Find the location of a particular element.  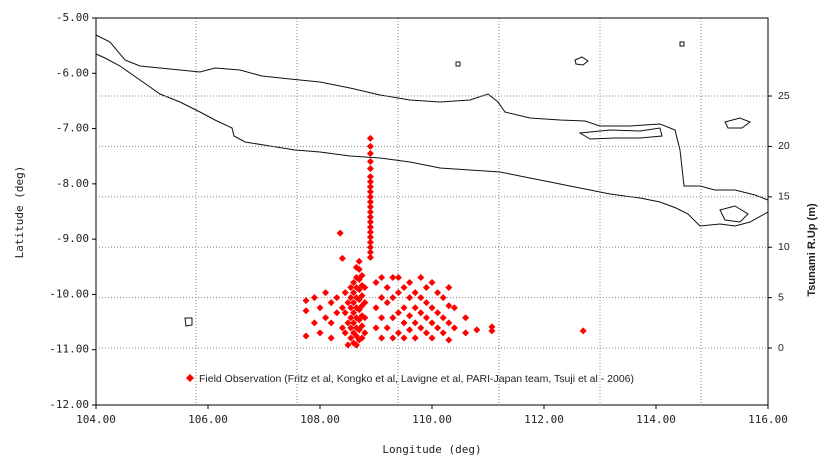

x-tick-label: 106.00 is located at coordinates (208, 419).